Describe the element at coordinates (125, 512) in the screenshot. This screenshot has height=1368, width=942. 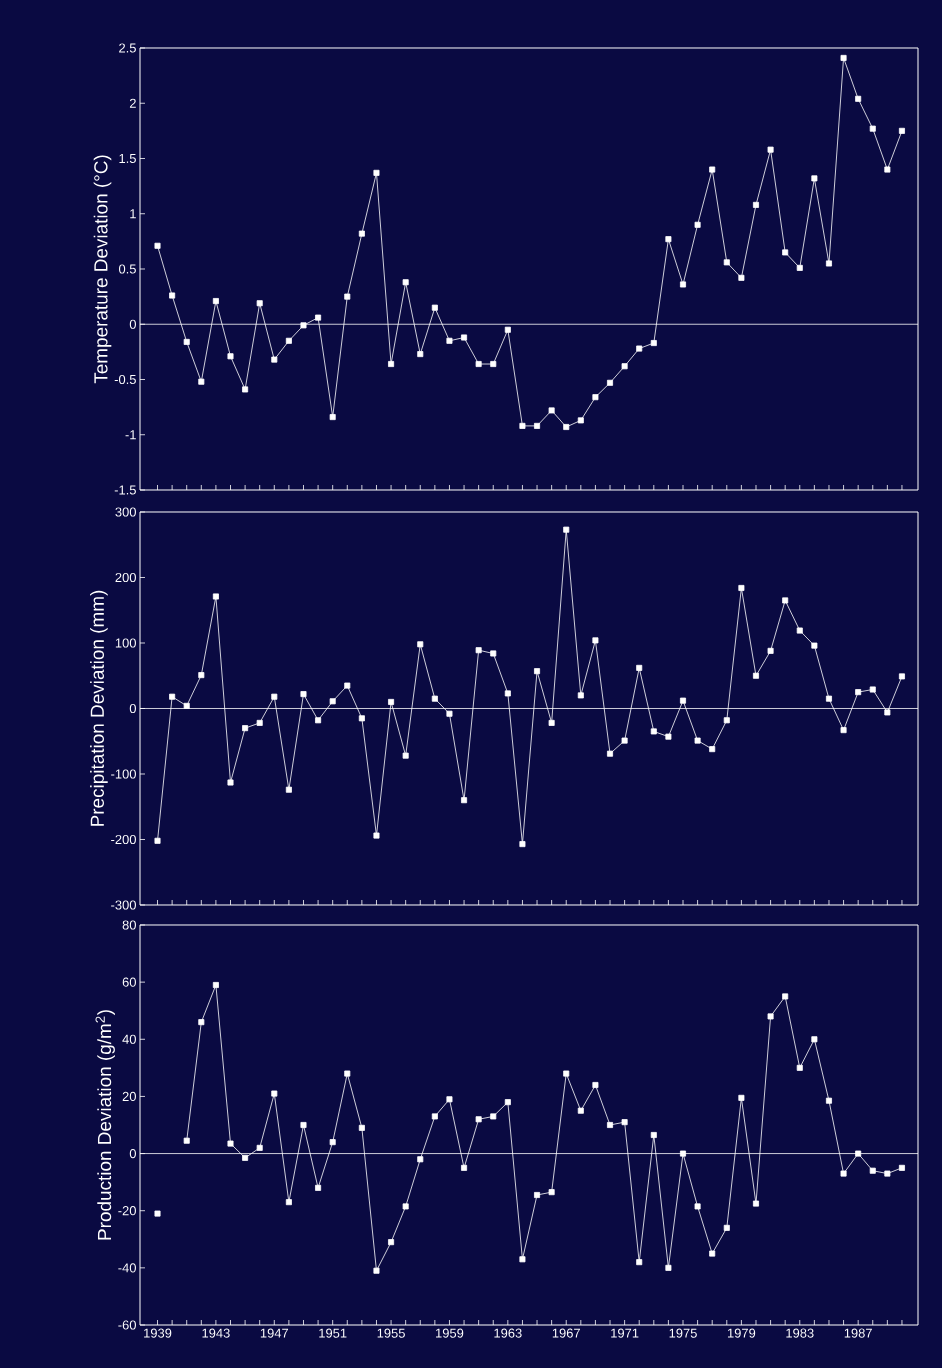
I see `y-tick-label: 300` at that location.